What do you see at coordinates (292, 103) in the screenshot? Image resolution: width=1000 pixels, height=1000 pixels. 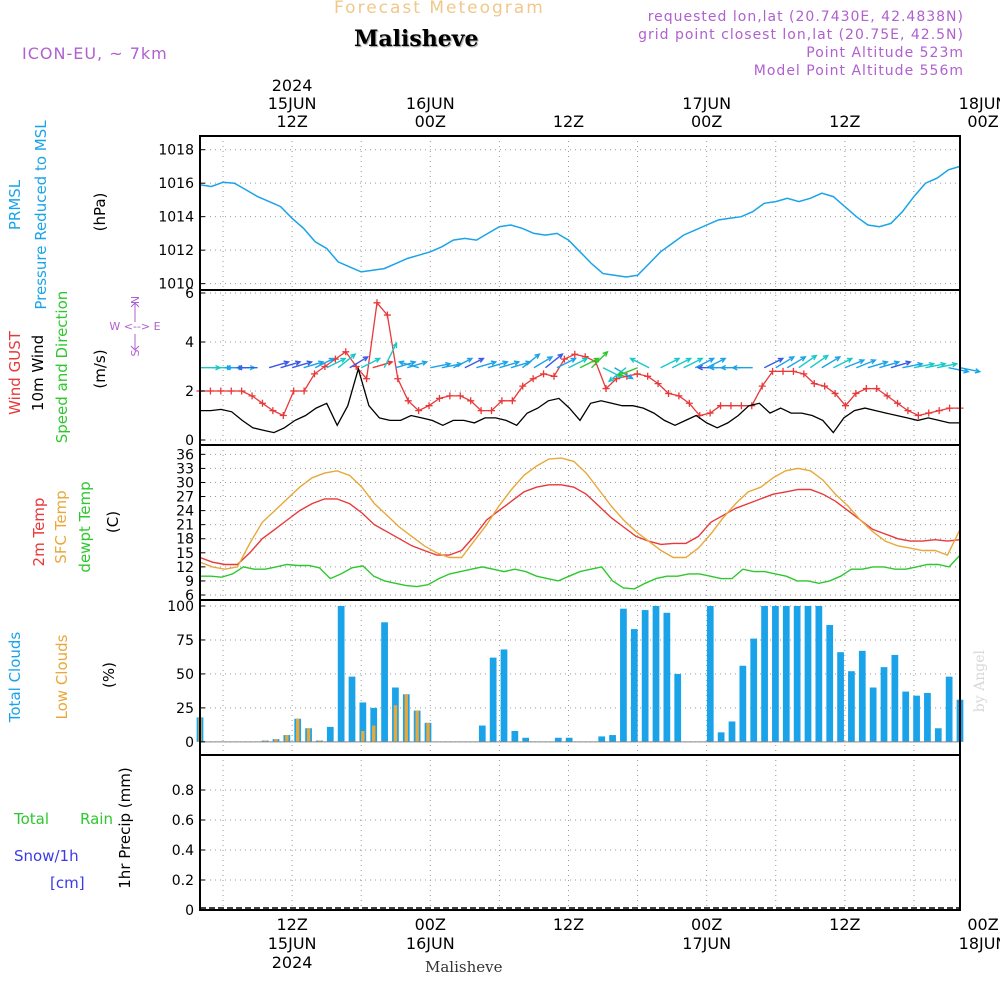 I see `time-label-top: 15JUN` at bounding box center [292, 103].